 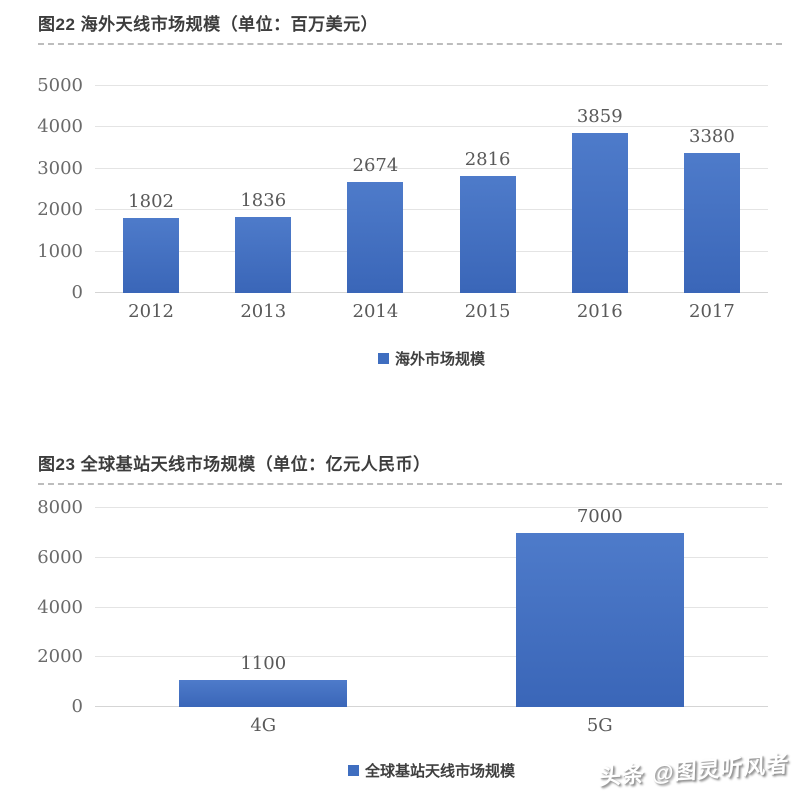 I want to click on bar-value-label: 2816, so click(x=487, y=160).